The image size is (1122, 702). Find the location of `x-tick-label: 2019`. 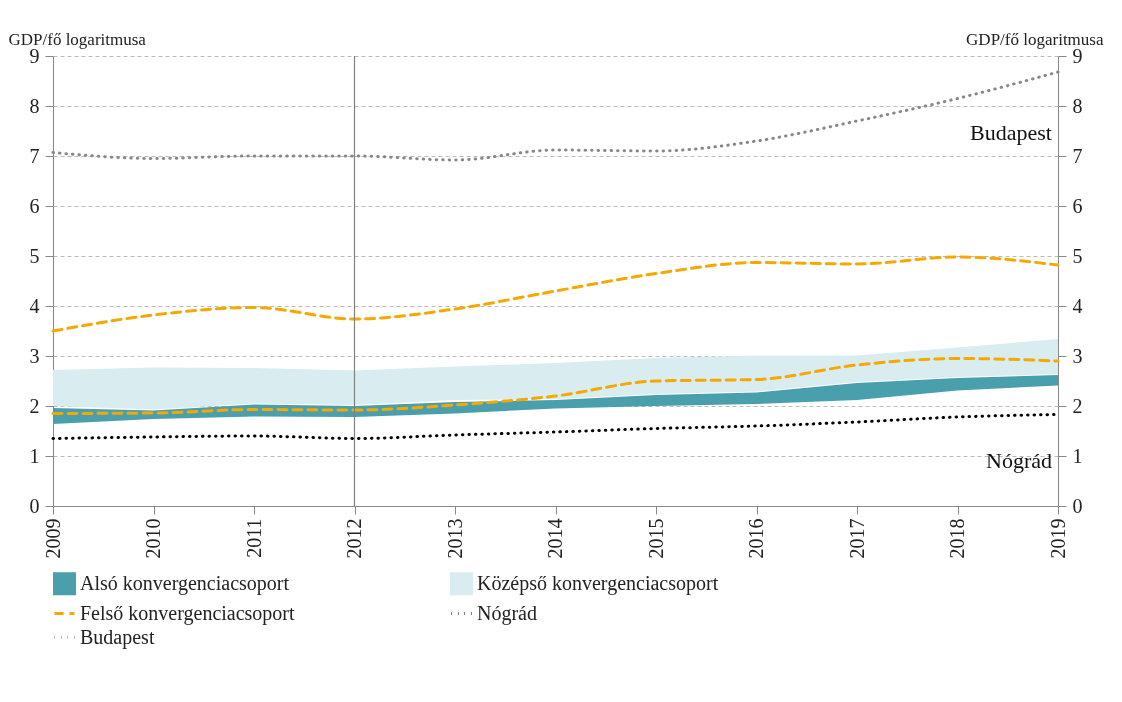

x-tick-label: 2019 is located at coordinates (1057, 538).